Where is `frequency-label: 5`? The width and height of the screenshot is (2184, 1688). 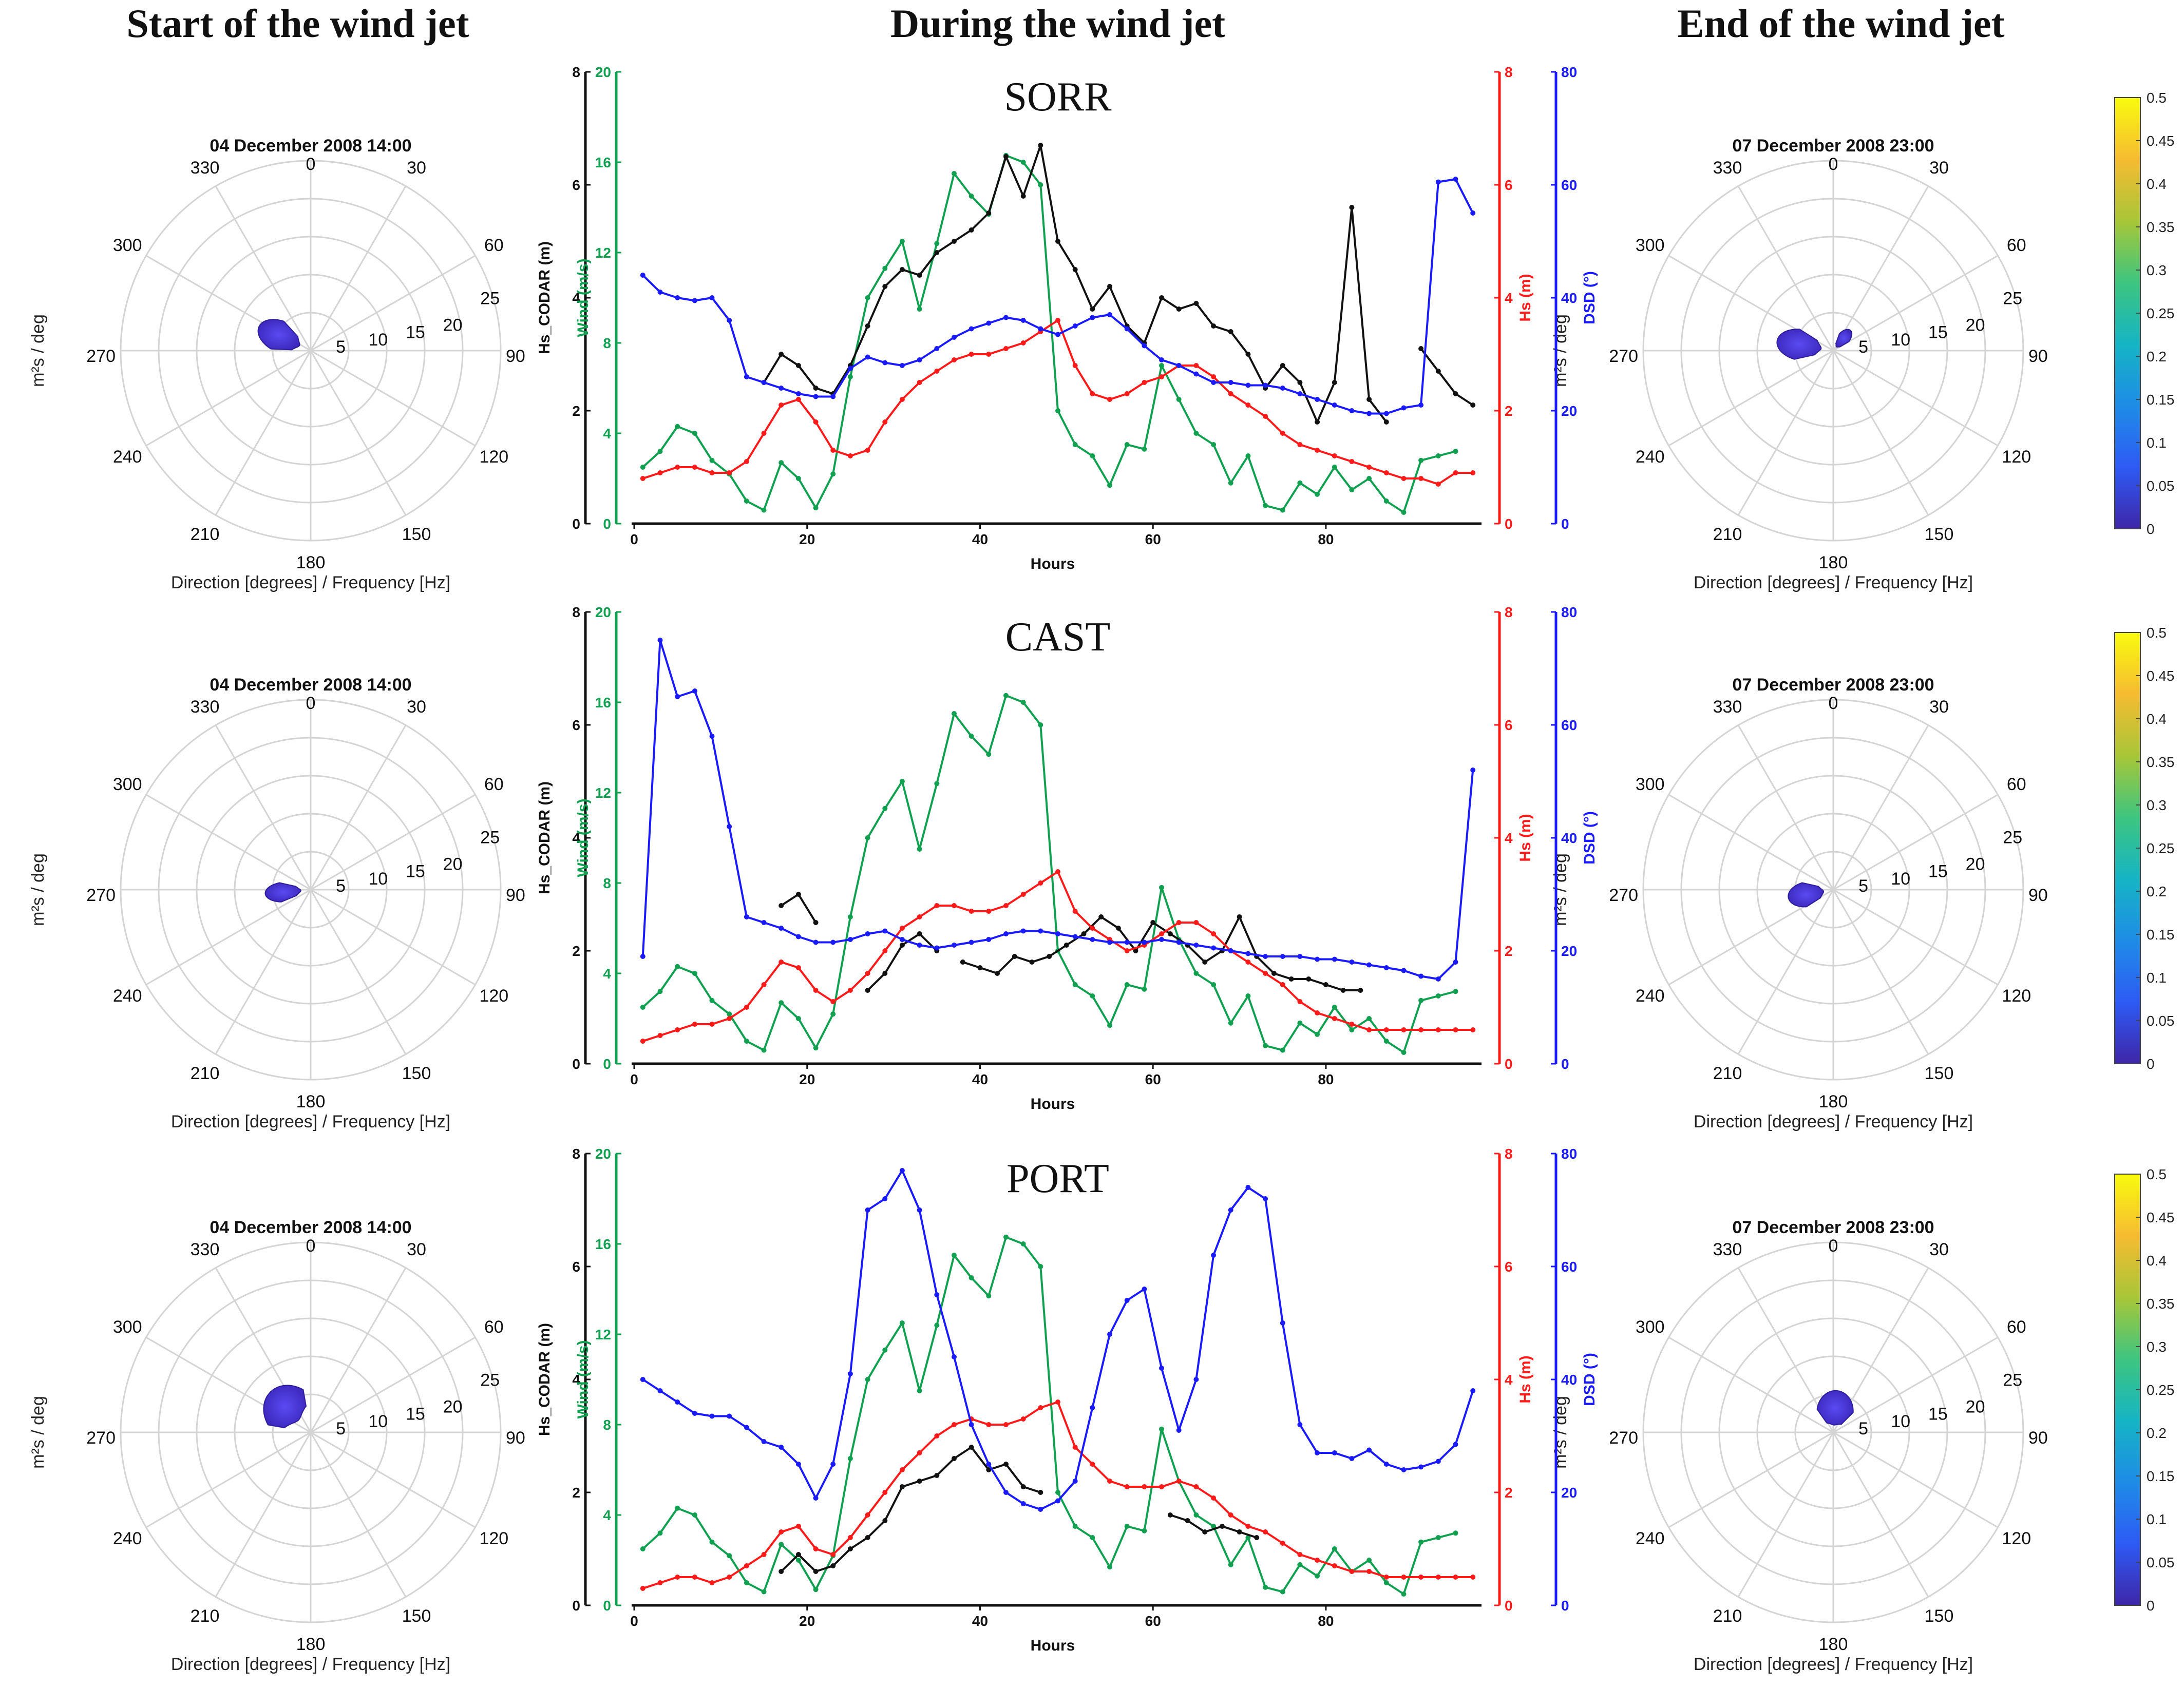 frequency-label: 5 is located at coordinates (341, 886).